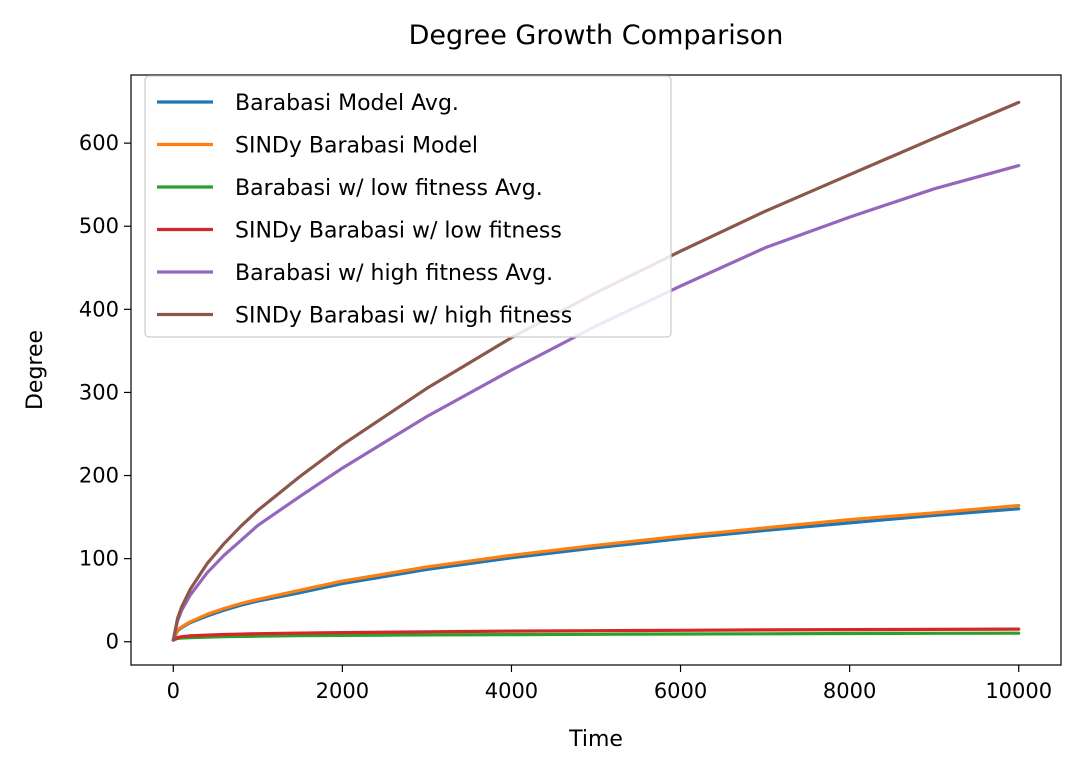 This screenshot has height=773, width=1083. I want to click on x-tick-label: 4000, so click(511, 691).